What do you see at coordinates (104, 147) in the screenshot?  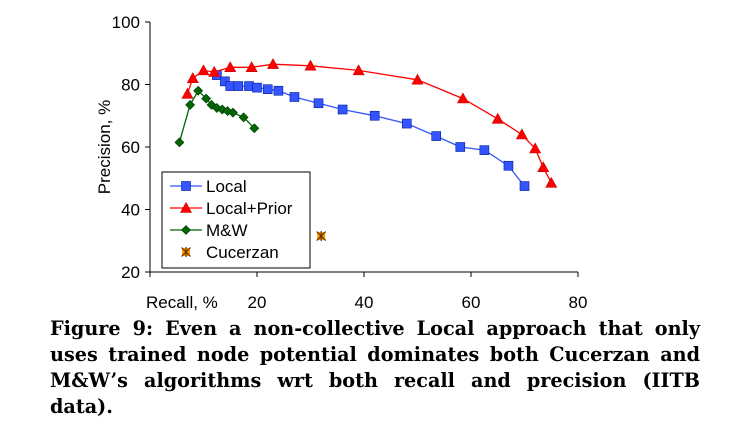 I see `y-axis-label: Precision, %` at bounding box center [104, 147].